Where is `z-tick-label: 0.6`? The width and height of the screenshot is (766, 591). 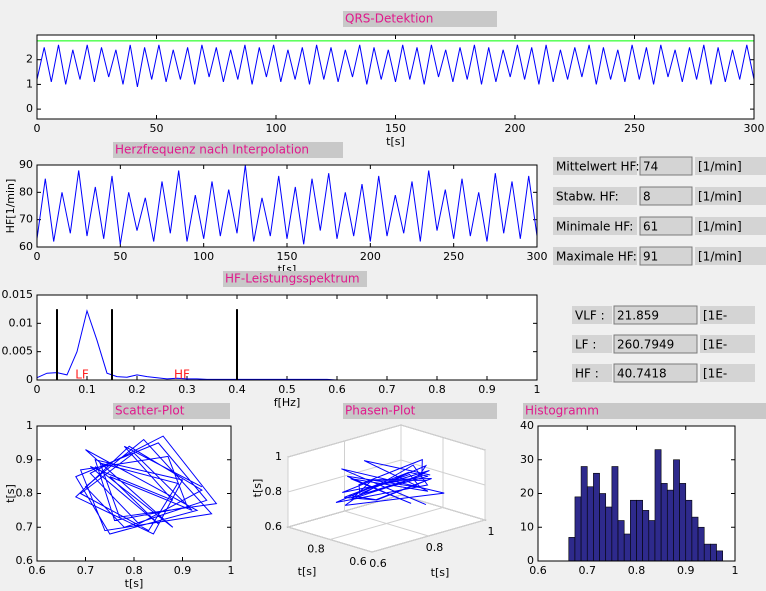
z-tick-label: 0.6 is located at coordinates (274, 526).